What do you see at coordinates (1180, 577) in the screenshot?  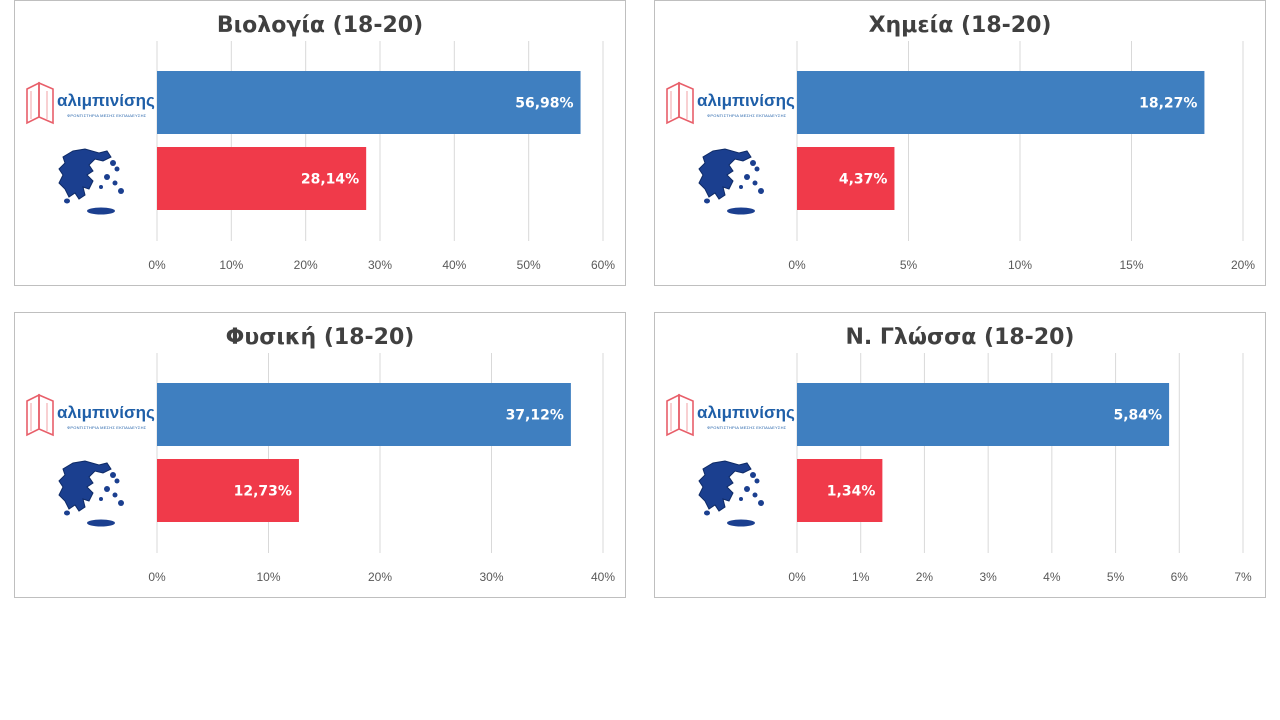 I see `tick-label: 6%` at bounding box center [1180, 577].